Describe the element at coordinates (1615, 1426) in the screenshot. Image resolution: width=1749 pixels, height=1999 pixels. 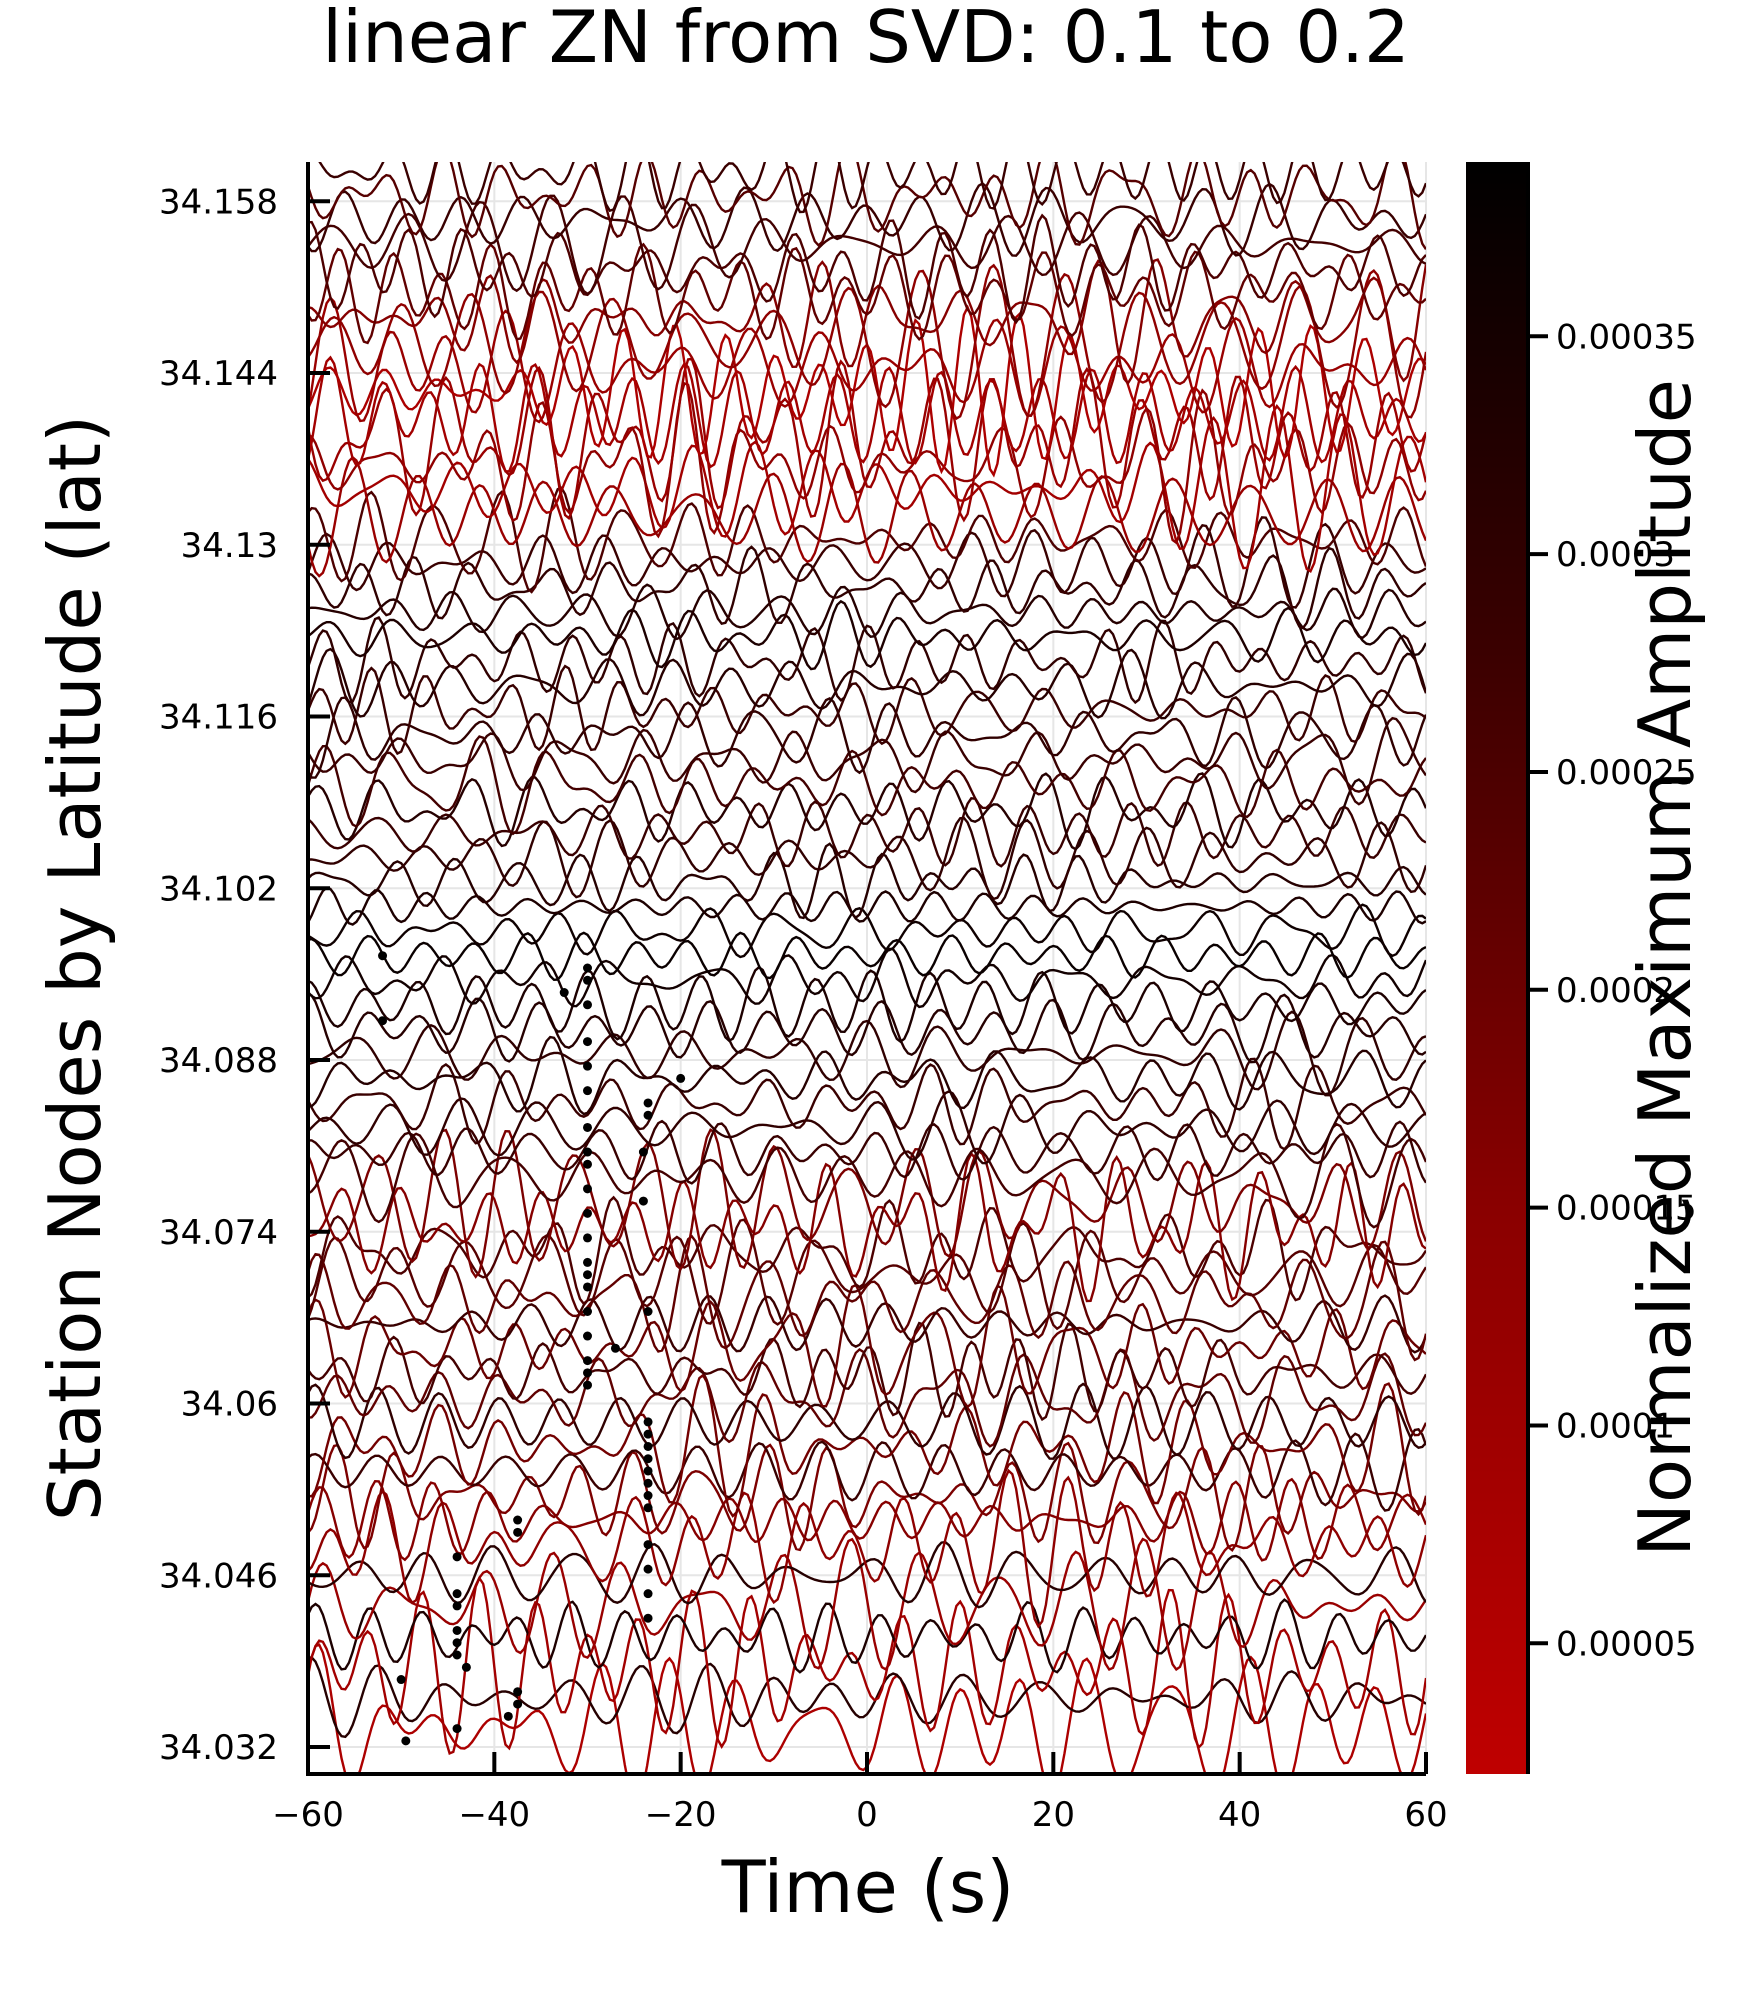
I see `colorbar-tick-label: 0.0001` at that location.